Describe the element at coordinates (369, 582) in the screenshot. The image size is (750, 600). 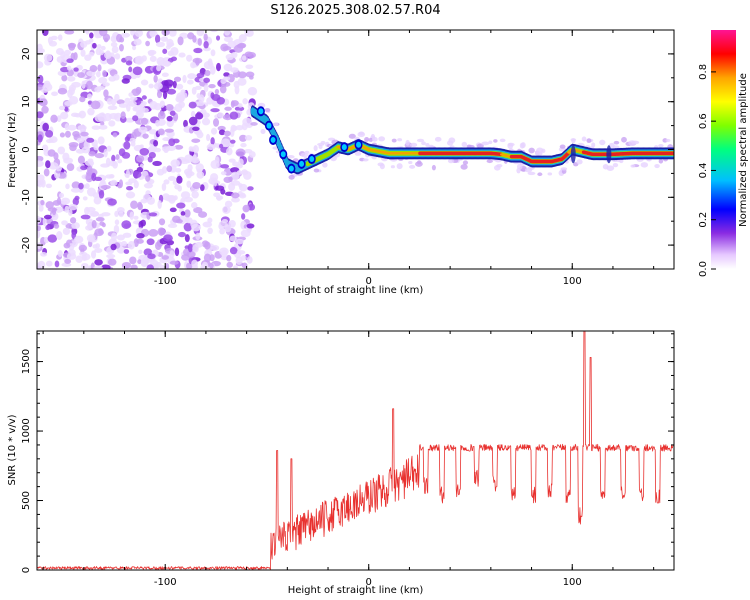
I see `snr-xtick-label: 0` at that location.